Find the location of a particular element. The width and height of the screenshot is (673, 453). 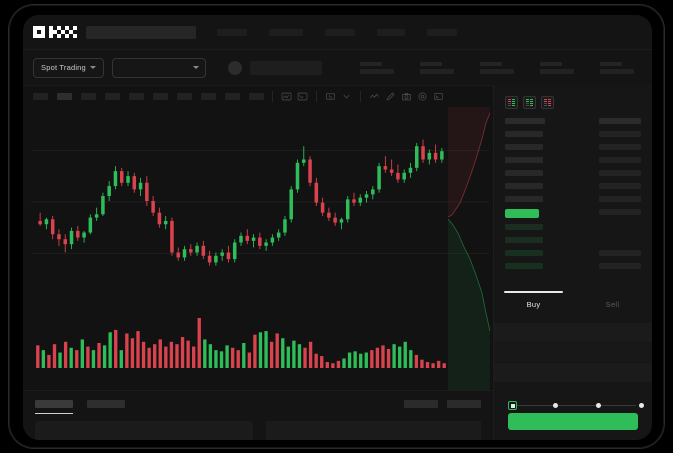

header-nav is located at coordinates (337, 32).